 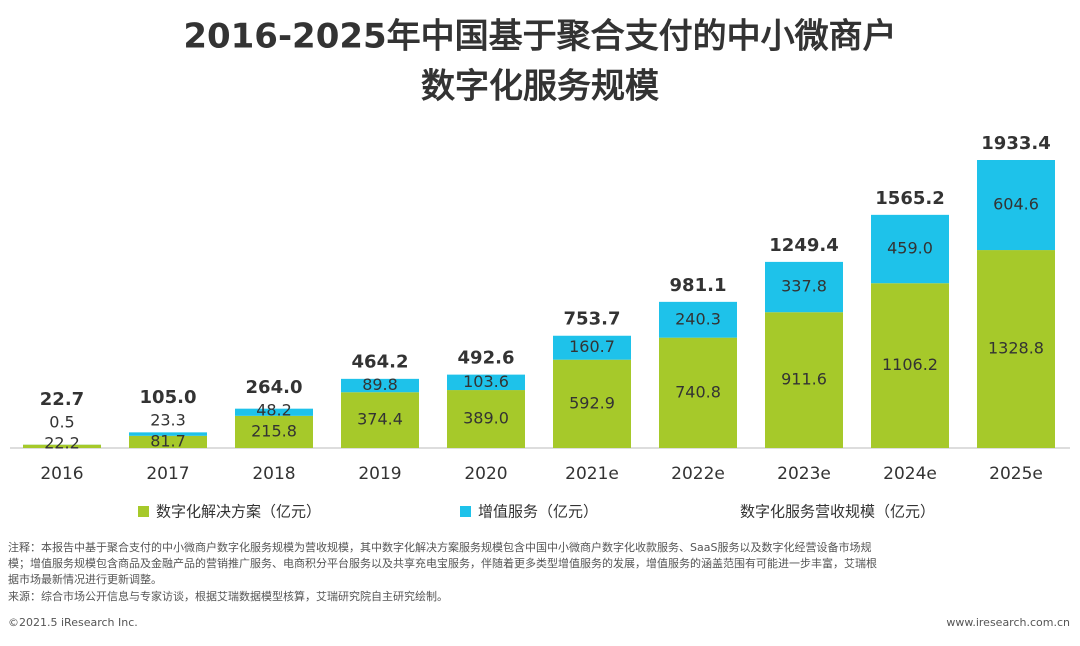 I want to click on value-label: 48.2, so click(x=274, y=409).